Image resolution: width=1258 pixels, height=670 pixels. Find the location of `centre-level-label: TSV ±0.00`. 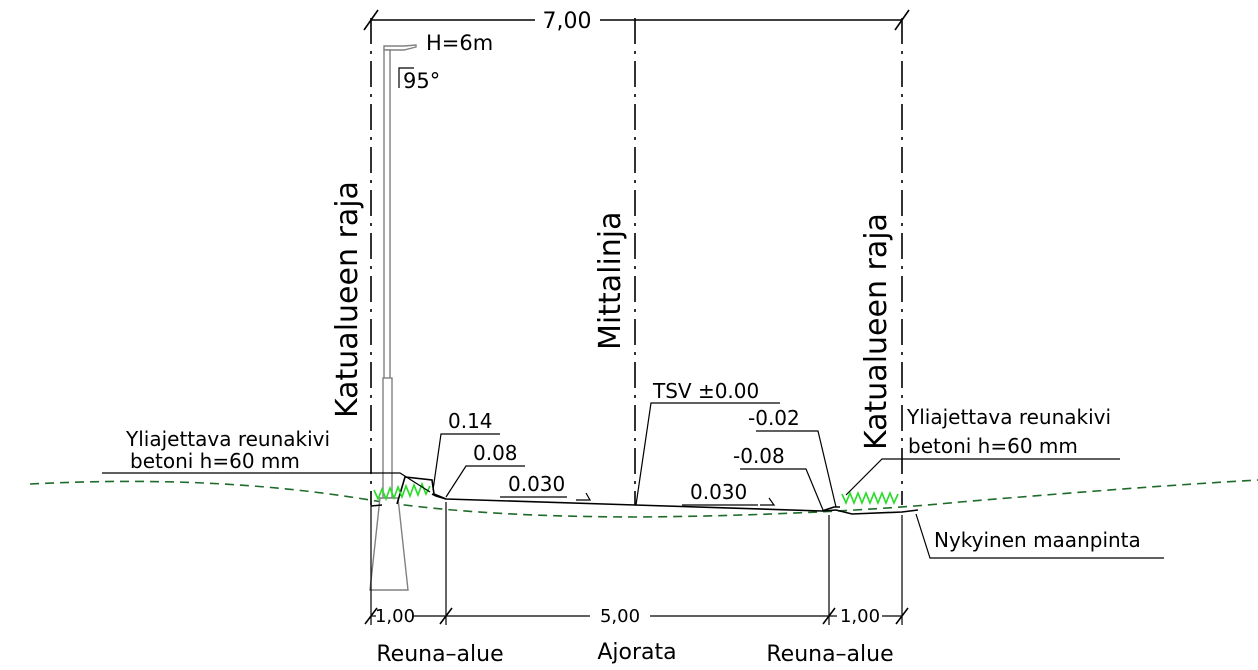

centre-level-label: TSV ±0.00 is located at coordinates (705, 391).